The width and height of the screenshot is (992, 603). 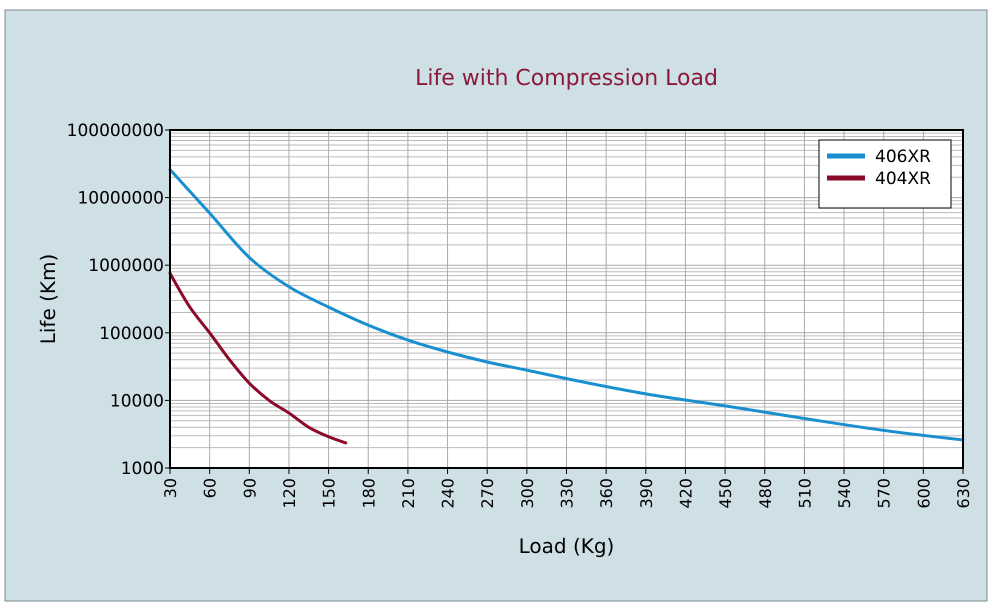 What do you see at coordinates (646, 493) in the screenshot?
I see `x-tick-label: 390` at bounding box center [646, 493].